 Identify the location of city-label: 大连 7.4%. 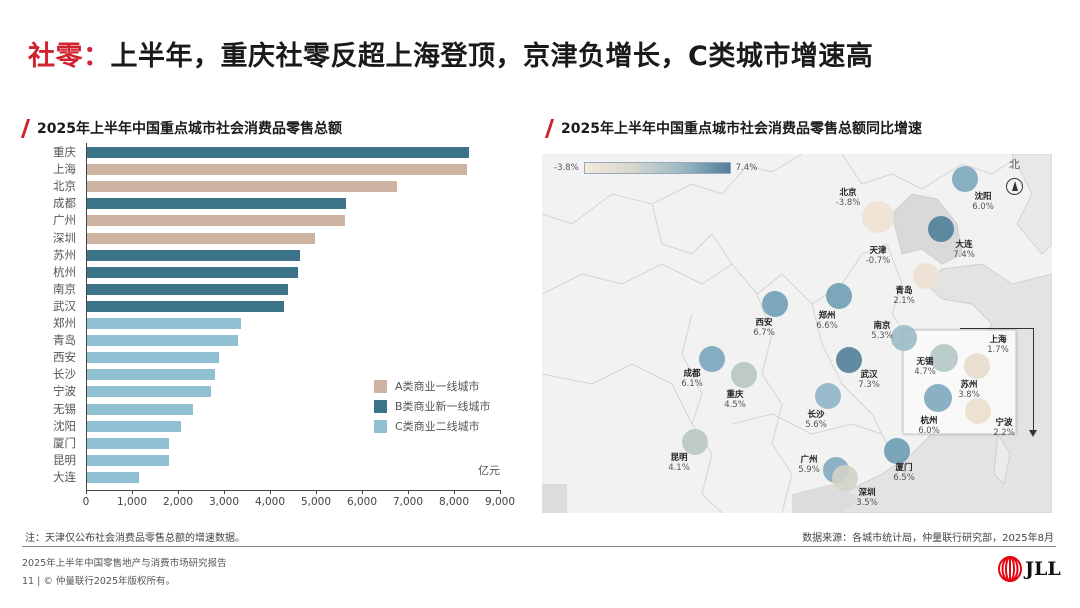
(964, 250).